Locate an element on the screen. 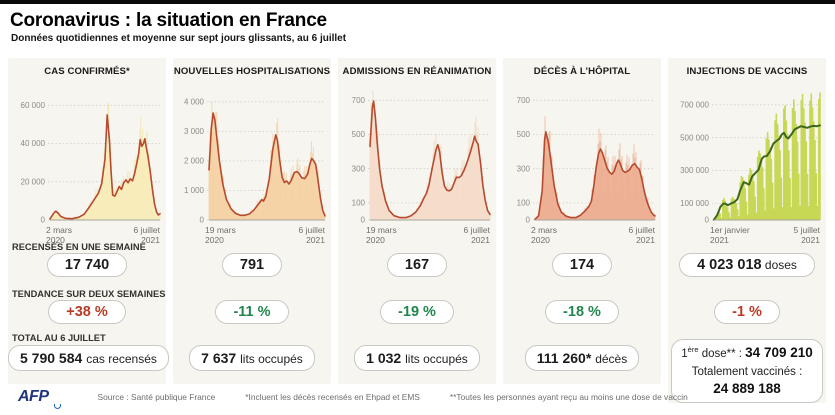  source-text: Source : Santé publique France is located at coordinates (156, 397).